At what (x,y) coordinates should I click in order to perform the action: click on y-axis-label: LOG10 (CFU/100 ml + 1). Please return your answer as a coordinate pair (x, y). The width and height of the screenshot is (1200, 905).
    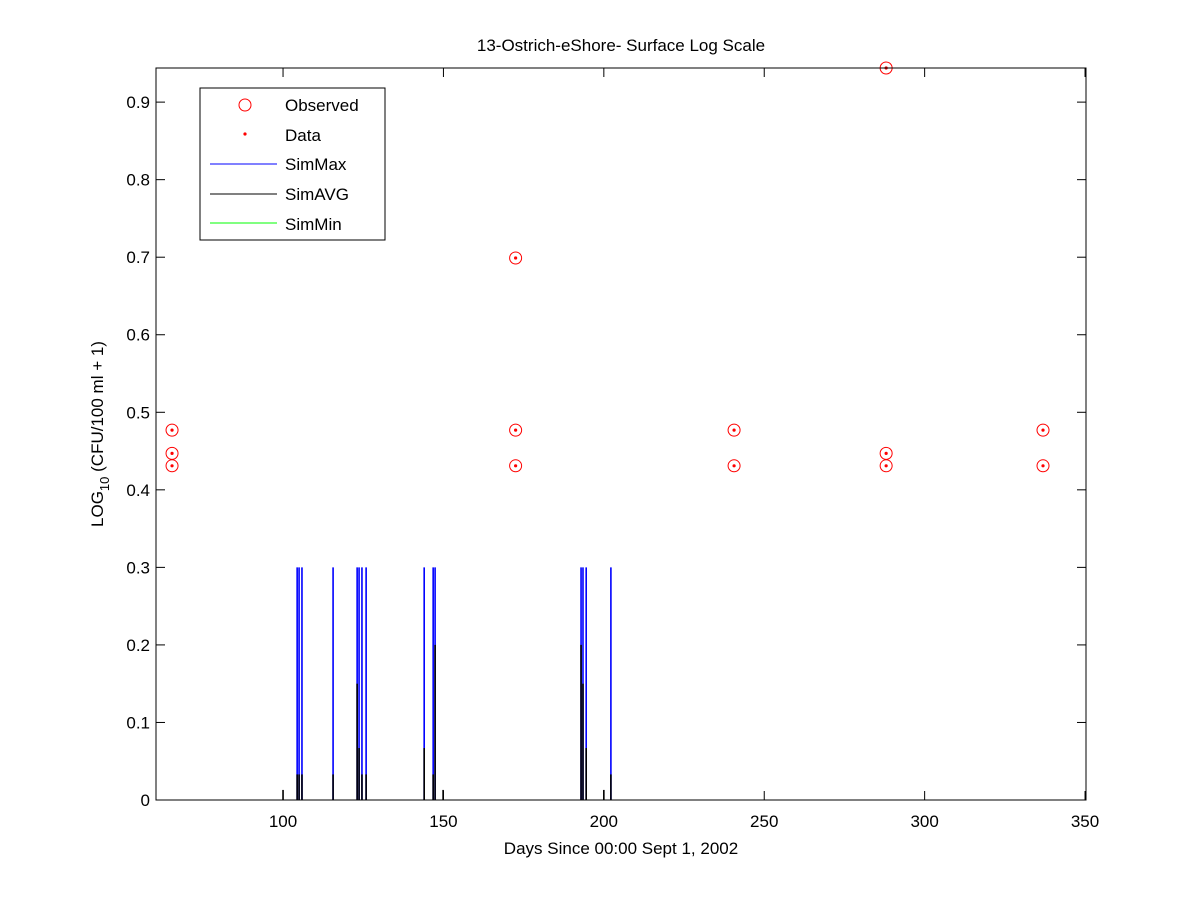
    Looking at the image, I should click on (100, 434).